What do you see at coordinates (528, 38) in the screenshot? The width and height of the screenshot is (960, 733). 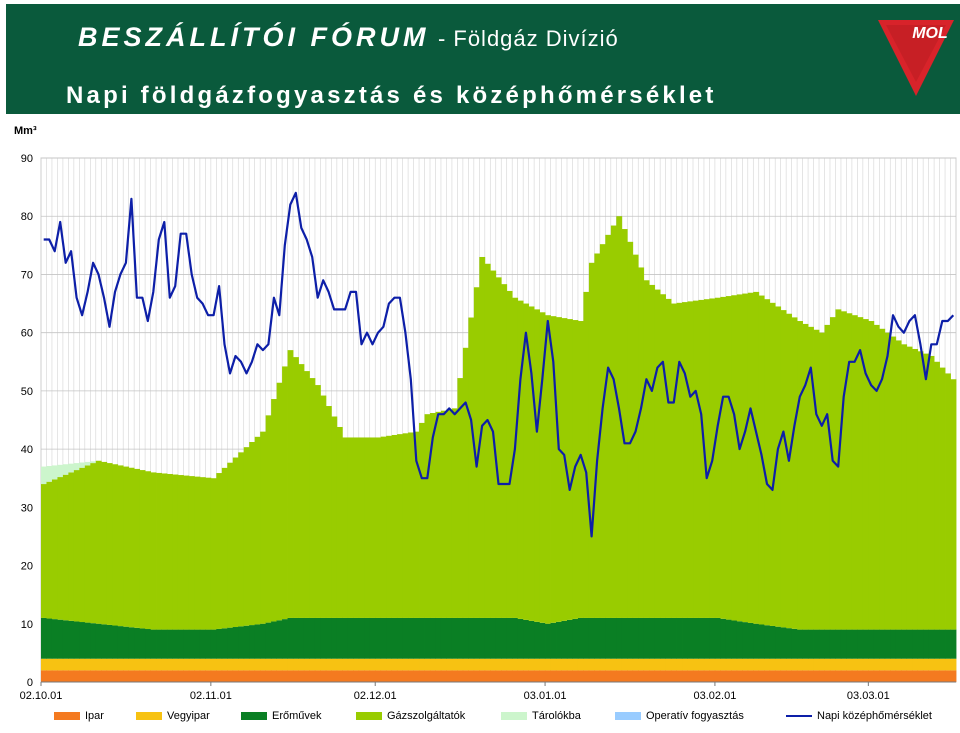 I see `title-sub: - Földgáz Divízió` at bounding box center [528, 38].